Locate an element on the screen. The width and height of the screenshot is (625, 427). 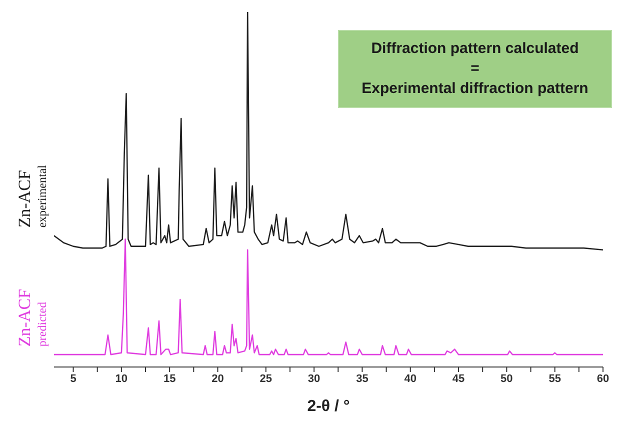
x-tick-label: 25 is located at coordinates (266, 378).